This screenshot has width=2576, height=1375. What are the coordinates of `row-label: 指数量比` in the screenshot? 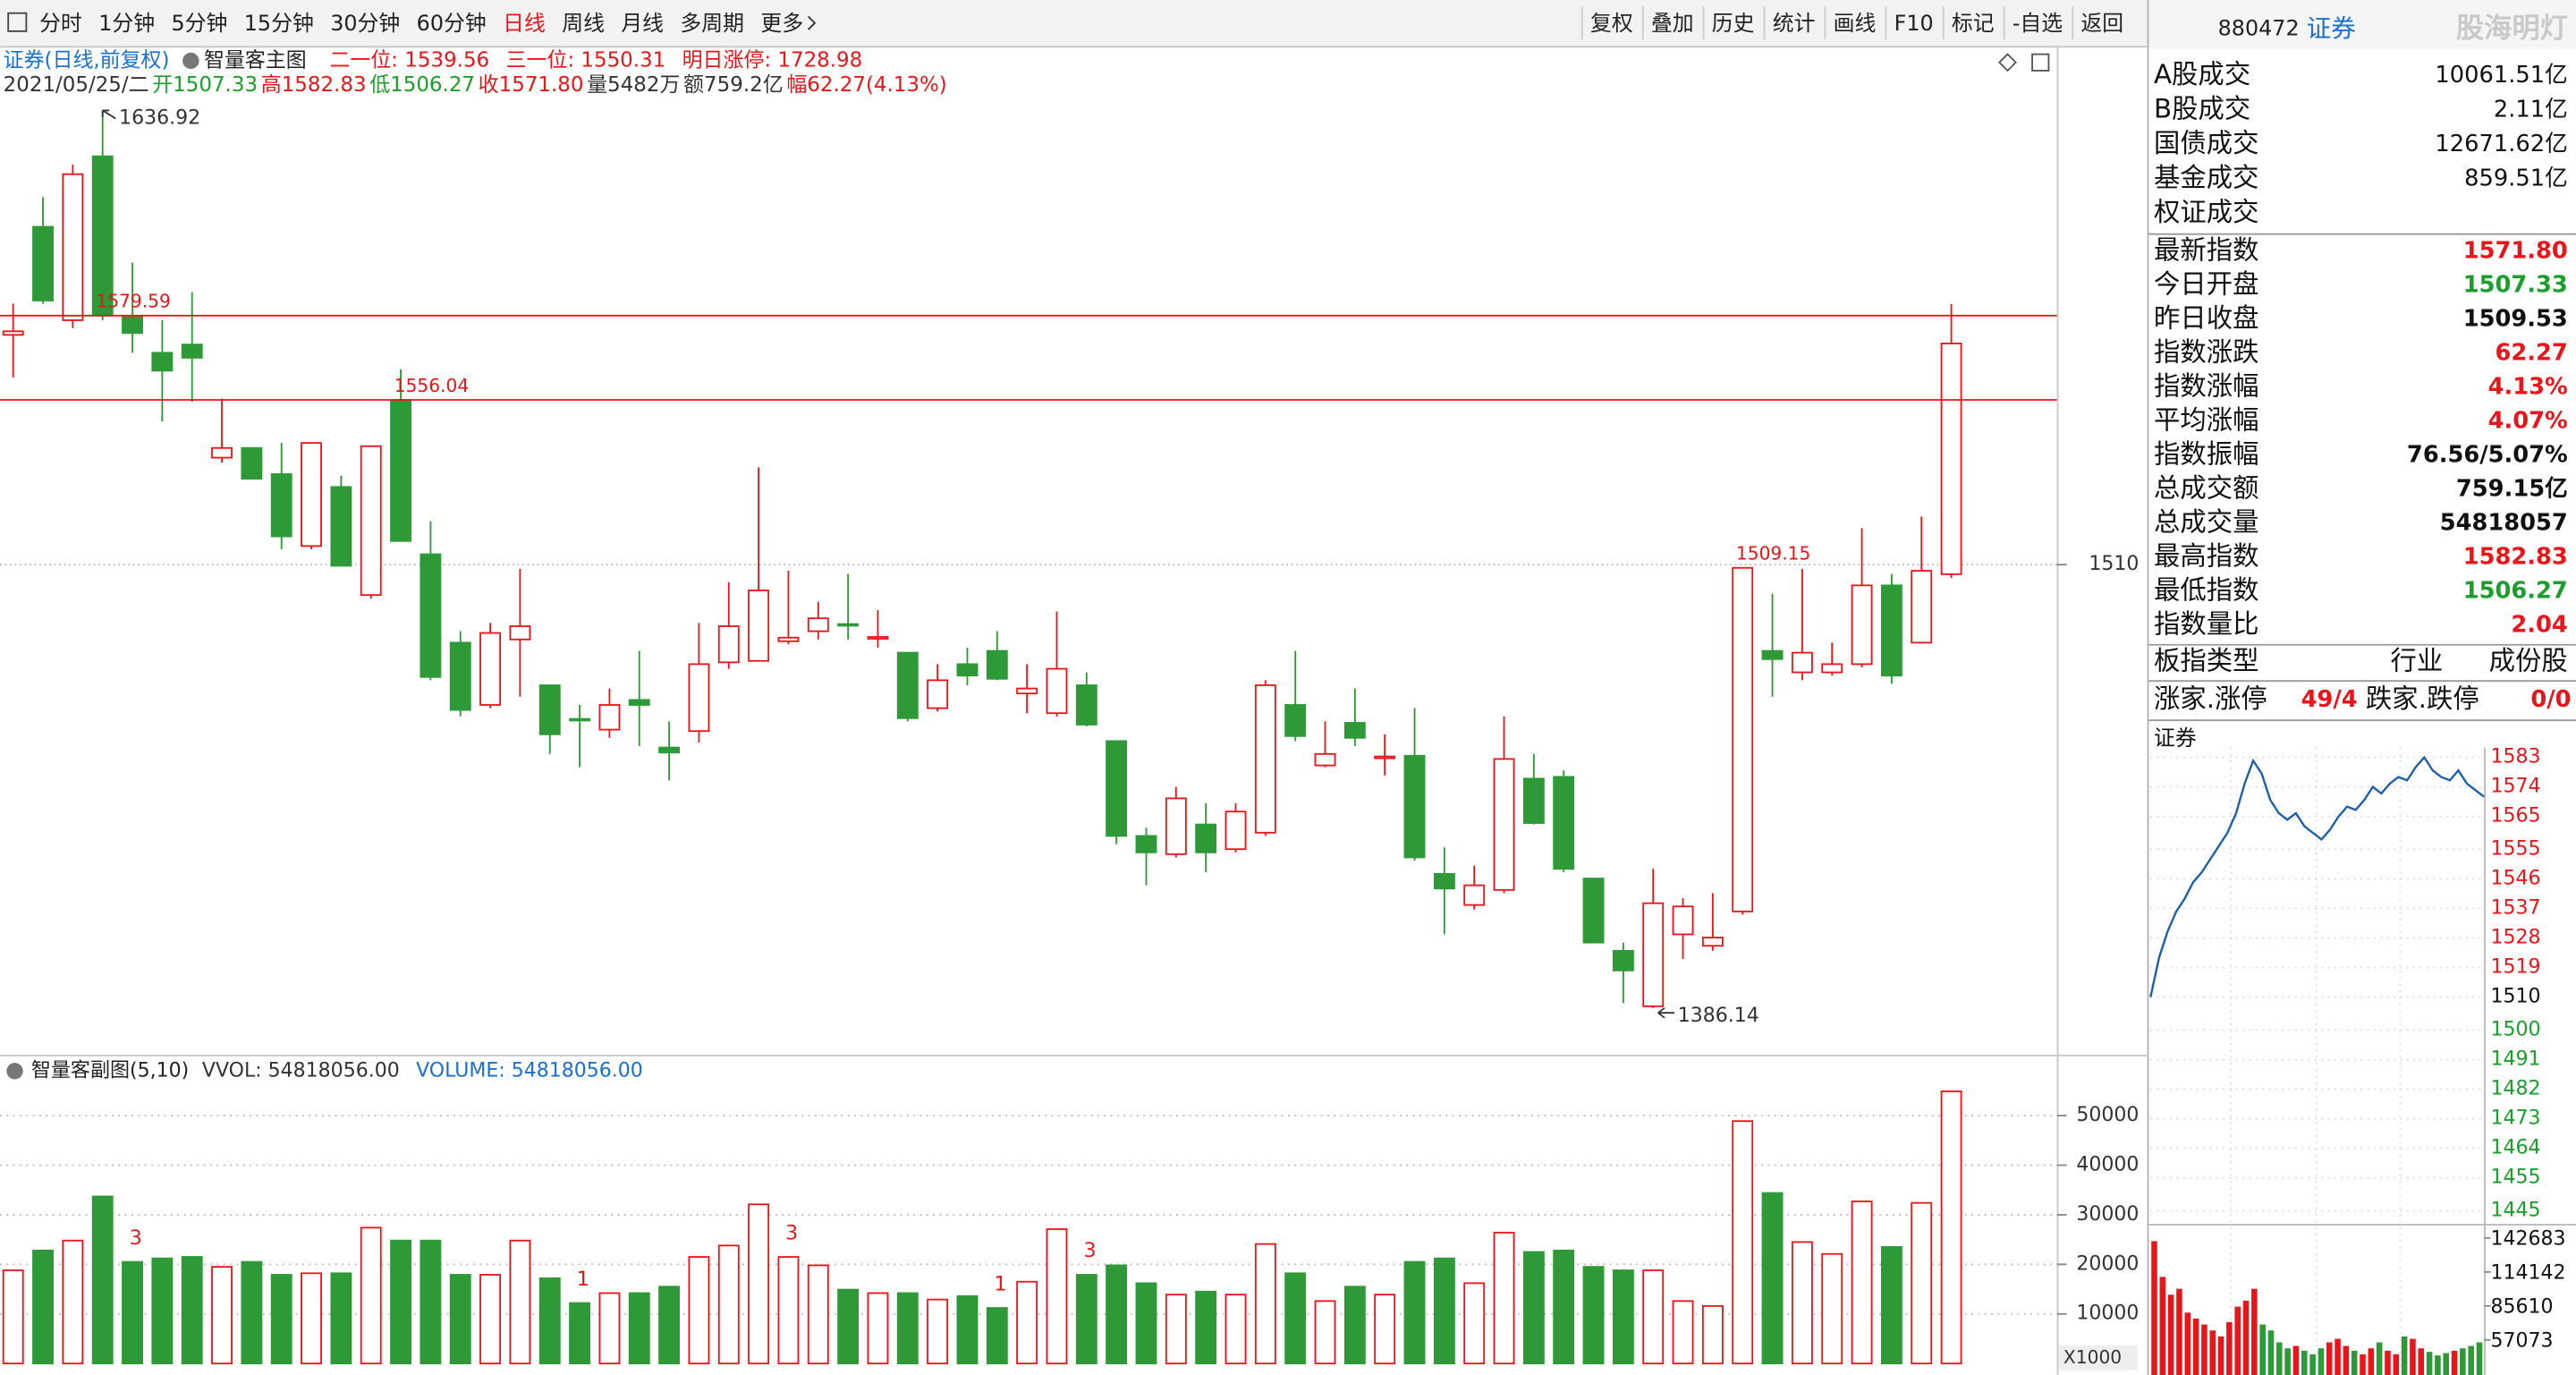 It's located at (2206, 624).